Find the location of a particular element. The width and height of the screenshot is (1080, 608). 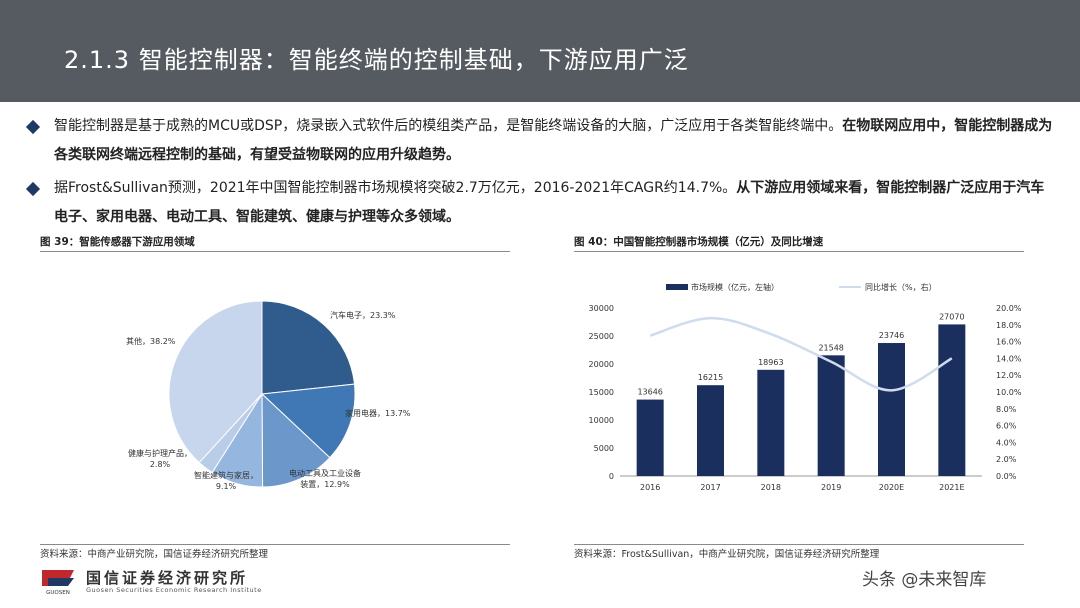

growth-line is located at coordinates (801, 354).